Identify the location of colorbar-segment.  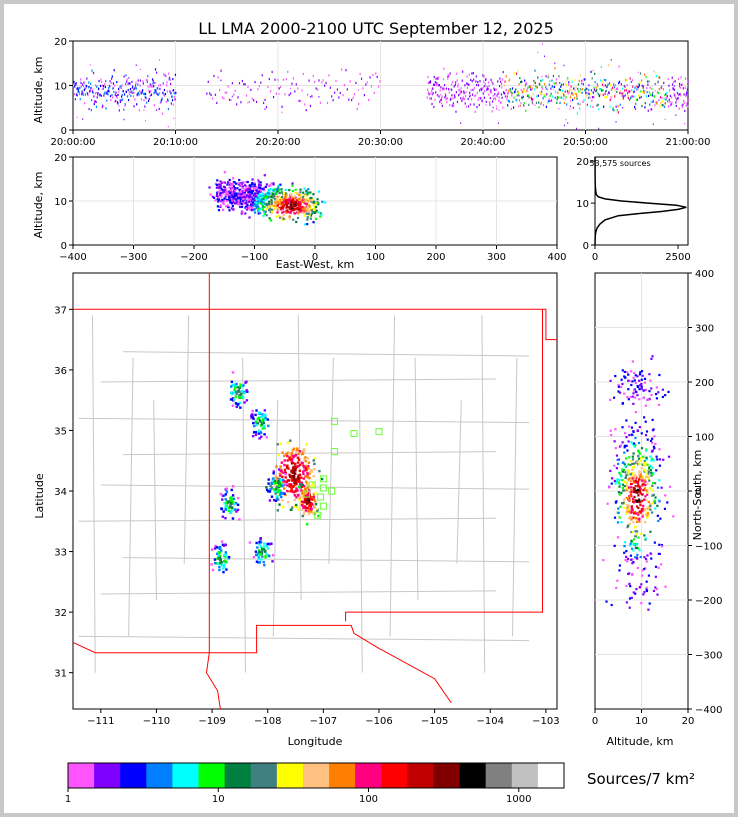
(472, 775).